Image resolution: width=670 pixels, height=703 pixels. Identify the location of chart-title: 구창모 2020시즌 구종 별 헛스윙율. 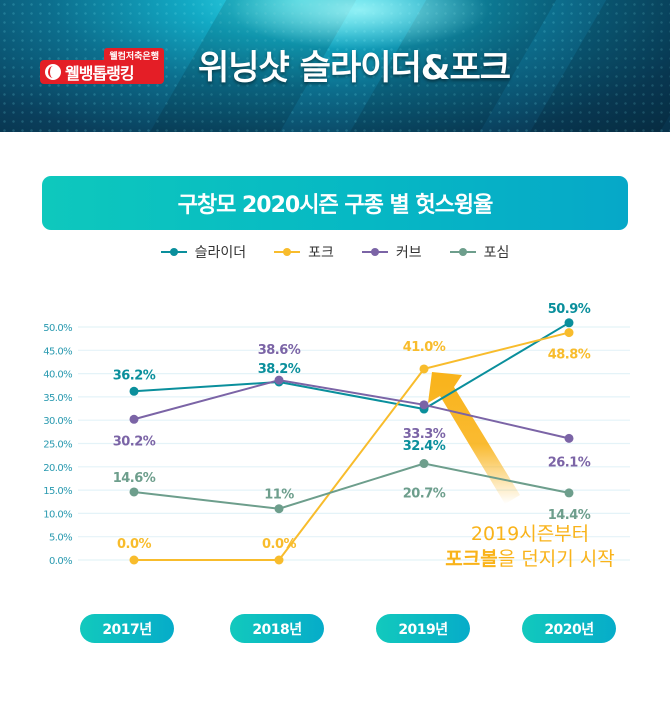
(335, 205).